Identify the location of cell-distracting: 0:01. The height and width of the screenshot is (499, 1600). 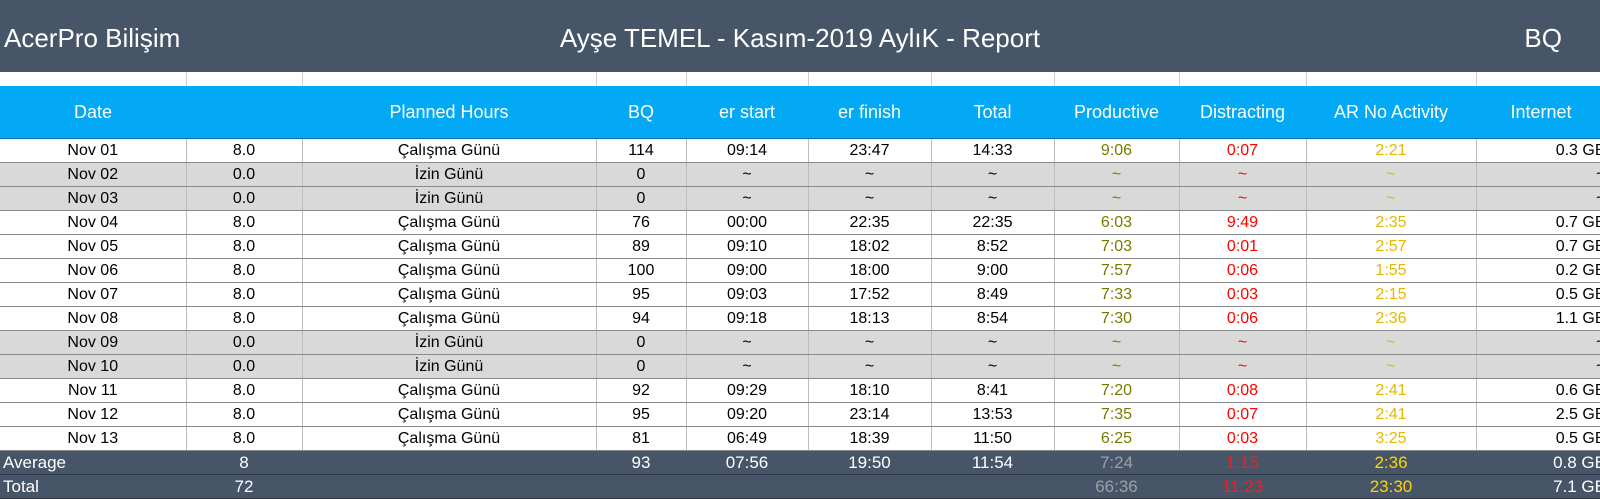
(1243, 246).